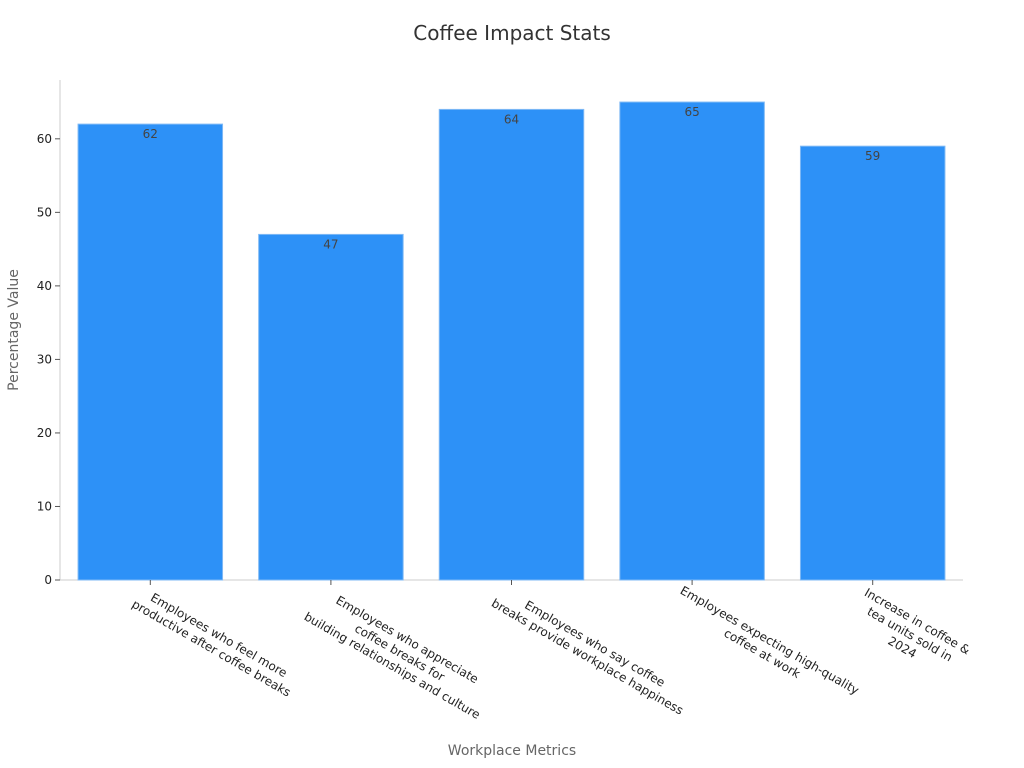  What do you see at coordinates (512, 751) in the screenshot?
I see `x-axis-title: Workplace Metrics` at bounding box center [512, 751].